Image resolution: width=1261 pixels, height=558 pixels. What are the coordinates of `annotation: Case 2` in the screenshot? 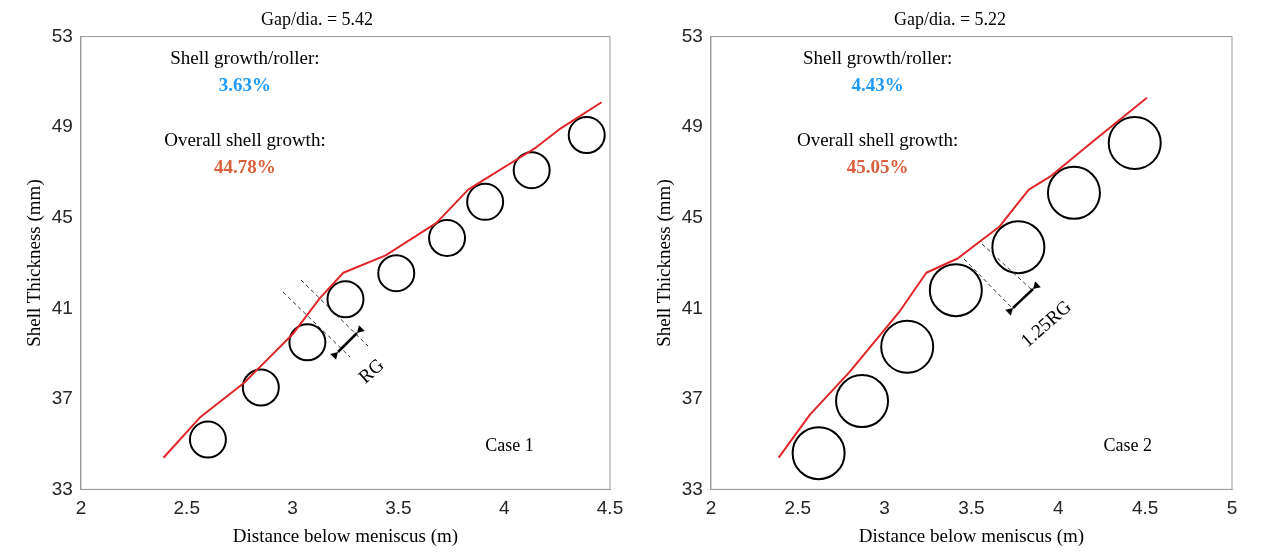 It's located at (1128, 445).